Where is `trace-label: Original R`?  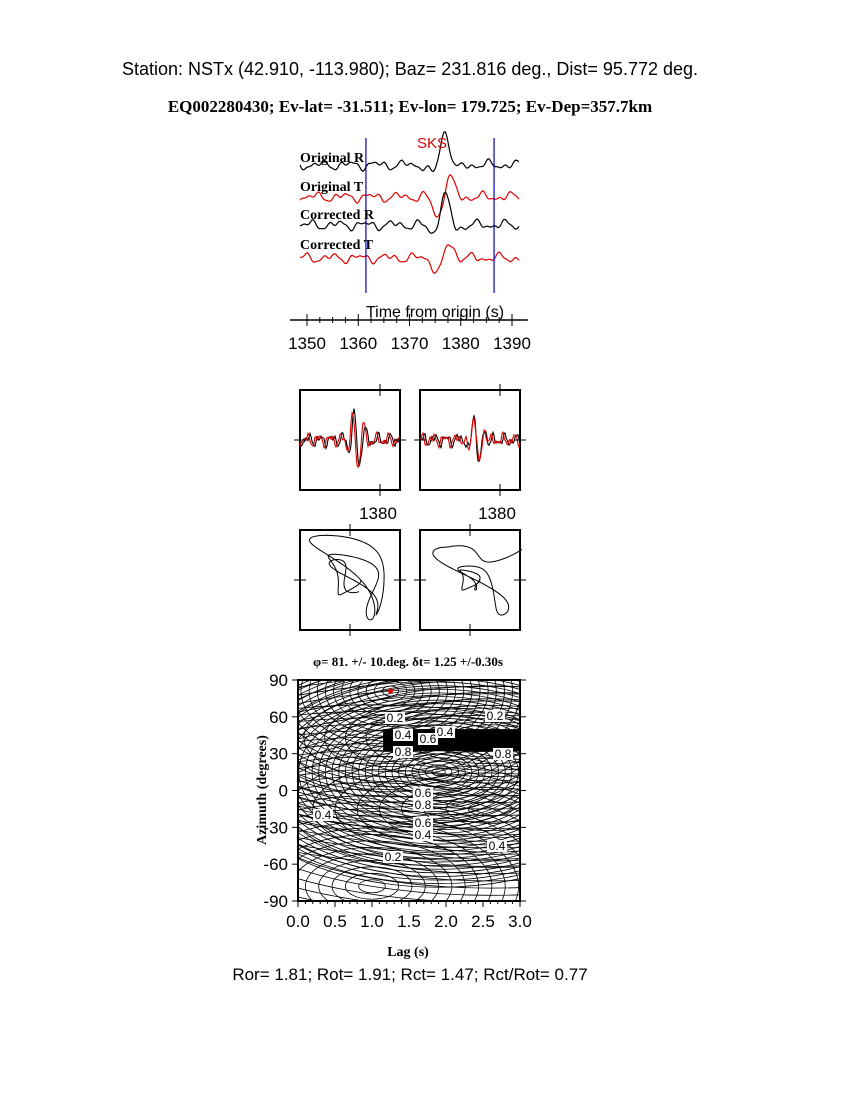
trace-label: Original R is located at coordinates (332, 158).